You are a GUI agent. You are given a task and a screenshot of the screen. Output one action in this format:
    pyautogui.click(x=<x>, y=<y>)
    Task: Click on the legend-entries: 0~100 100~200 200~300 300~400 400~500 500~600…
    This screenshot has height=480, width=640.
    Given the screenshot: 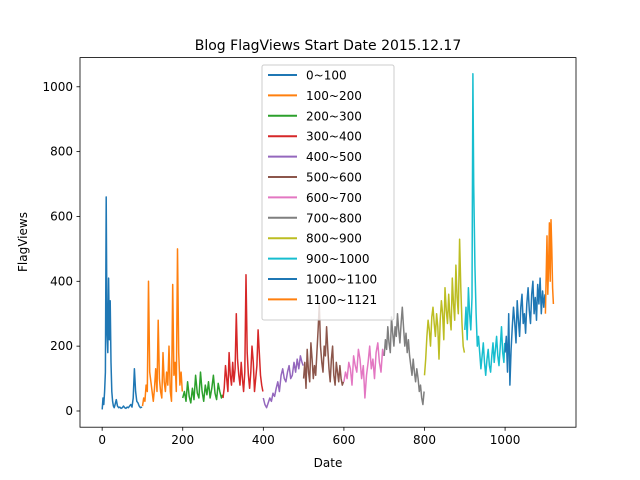 What is the action you would take?
    pyautogui.click(x=322, y=188)
    